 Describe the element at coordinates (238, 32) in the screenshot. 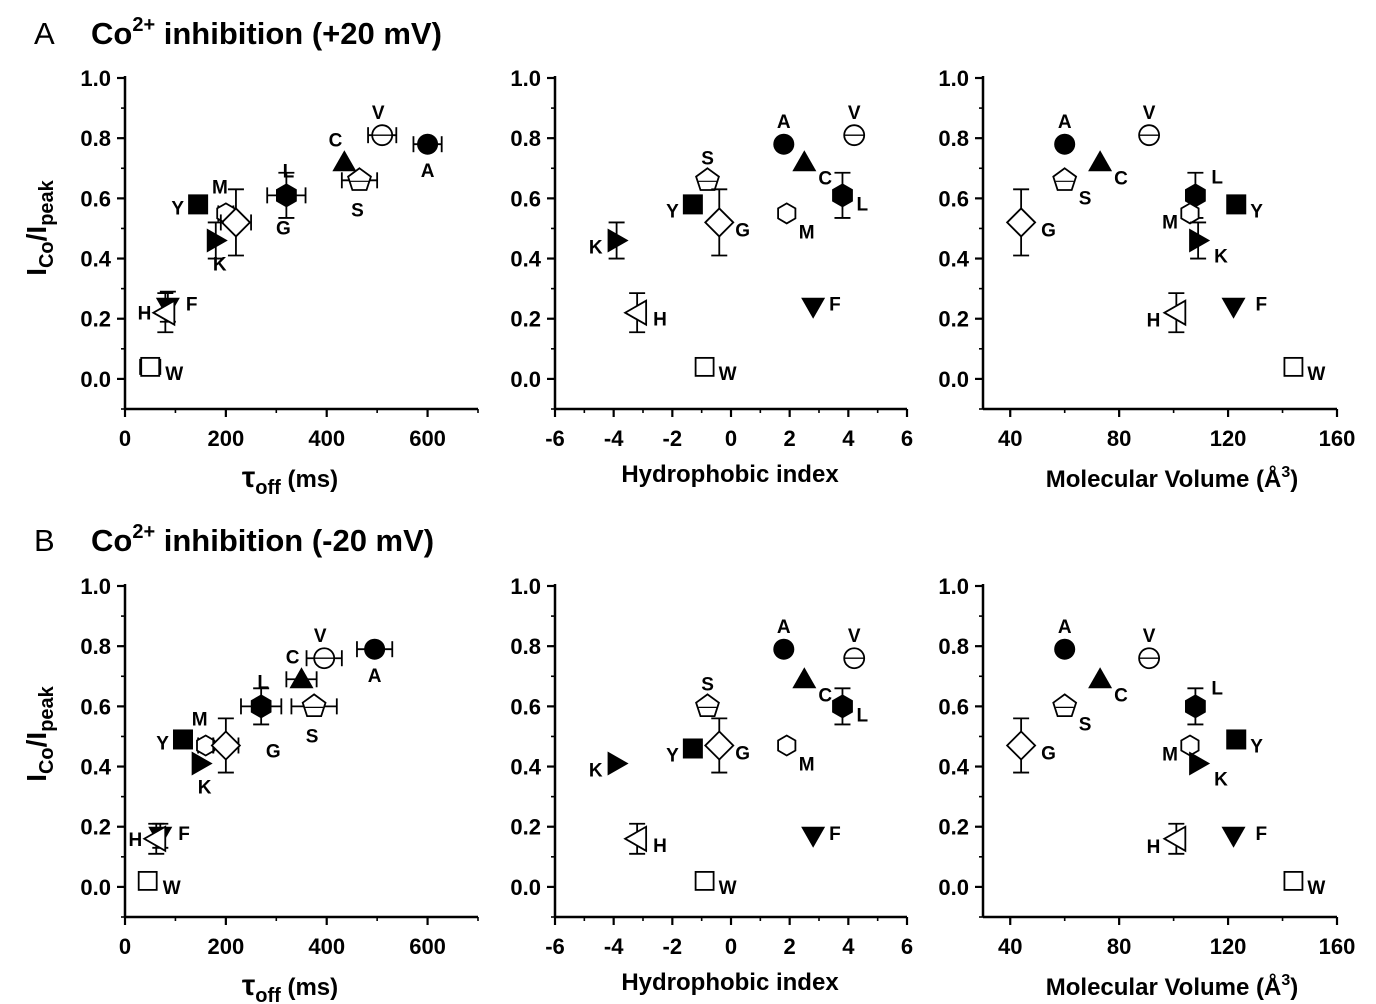

I see `panel-a-title: A Co2+ inhibition (+20 mV)` at that location.